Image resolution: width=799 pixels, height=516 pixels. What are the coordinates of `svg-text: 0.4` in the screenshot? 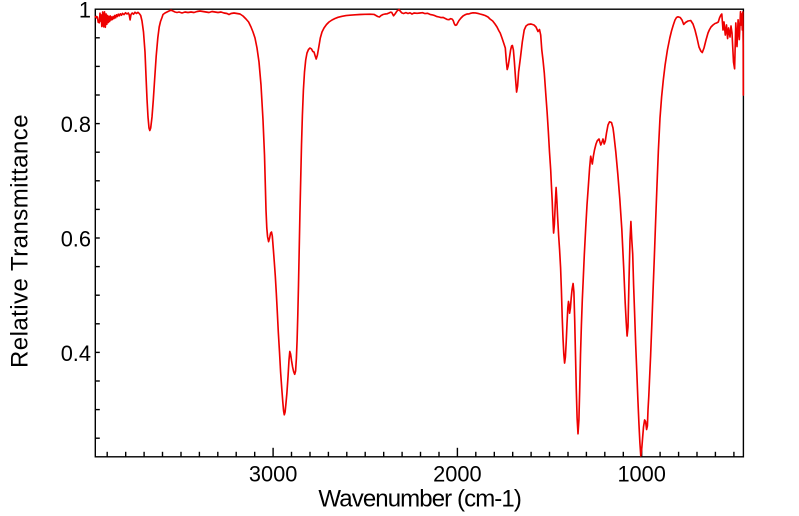 It's located at (76, 353).